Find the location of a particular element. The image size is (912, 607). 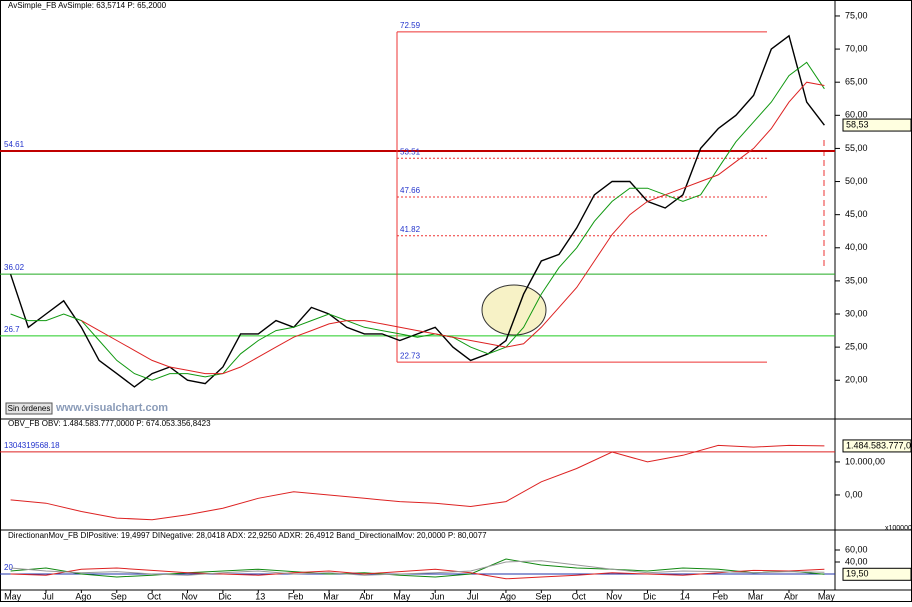

x-tick-label: 14 is located at coordinates (685, 596).